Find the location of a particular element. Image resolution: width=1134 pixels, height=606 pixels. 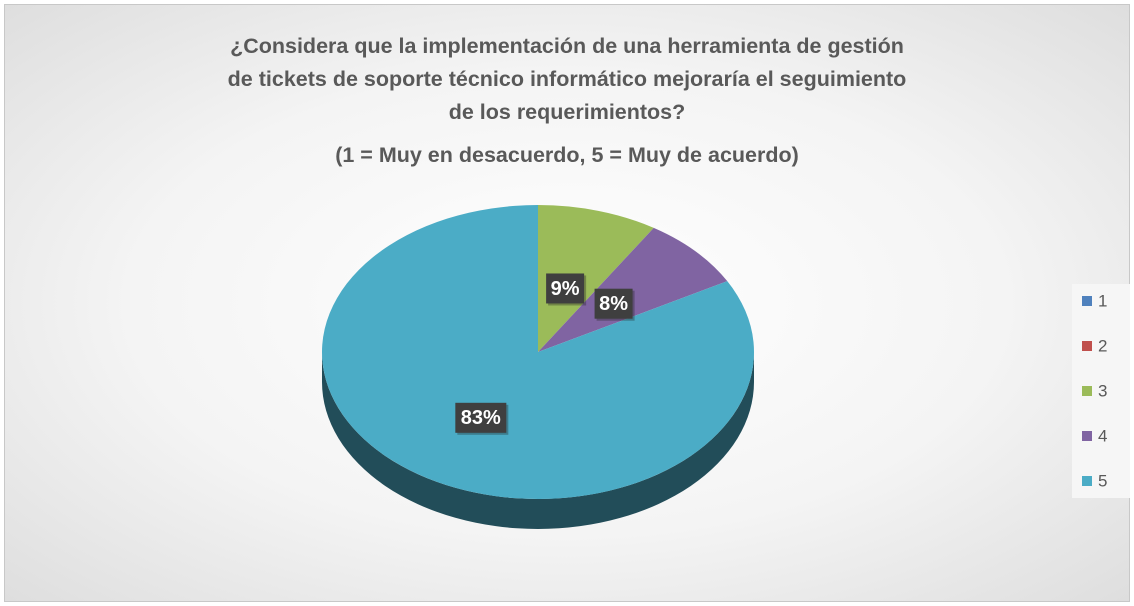

legend-label: 3 is located at coordinates (1102, 390).